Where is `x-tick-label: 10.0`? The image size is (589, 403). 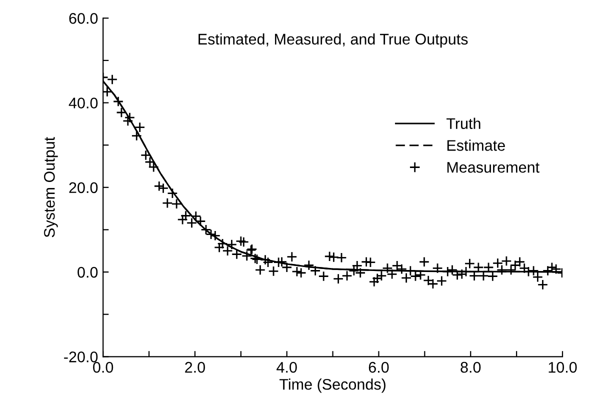 x-tick-label: 10.0 is located at coordinates (562, 367).